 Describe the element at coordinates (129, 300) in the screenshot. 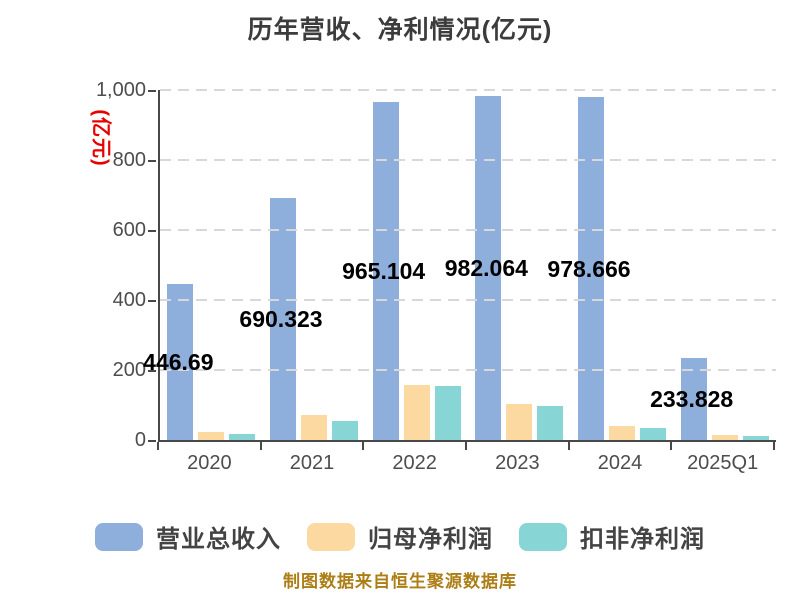

I see `y-axis-label-400: 400` at that location.